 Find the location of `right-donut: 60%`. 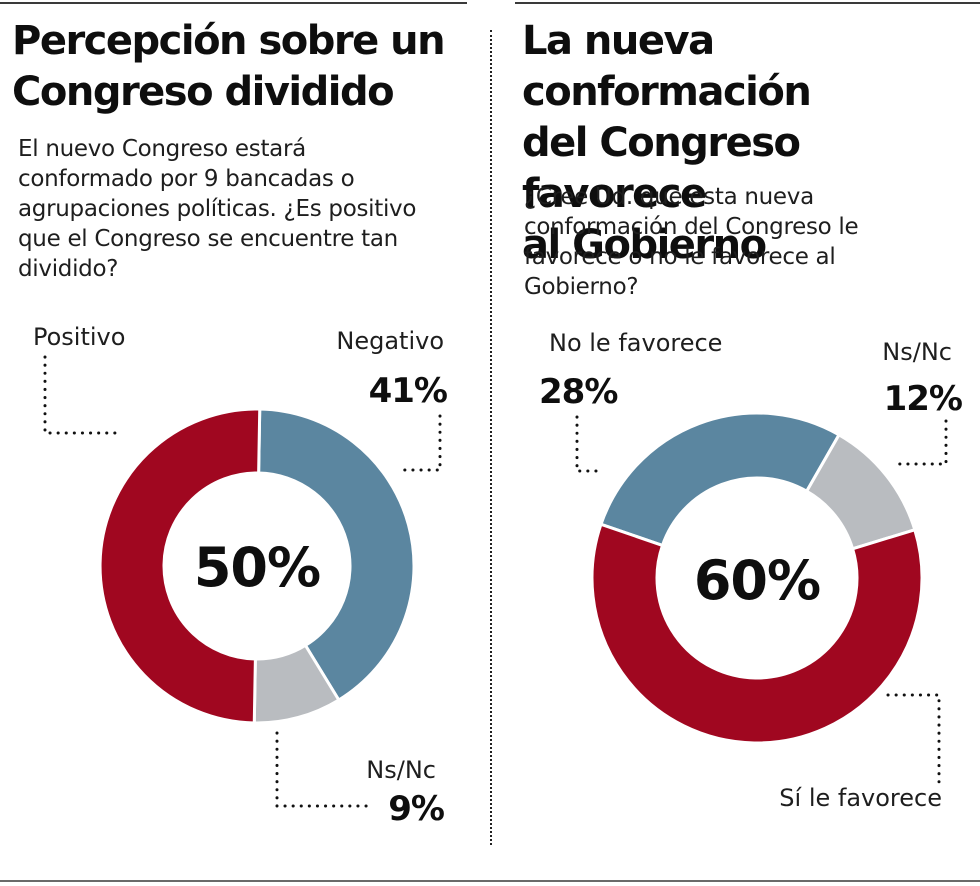

right-donut: 60% is located at coordinates (757, 578).